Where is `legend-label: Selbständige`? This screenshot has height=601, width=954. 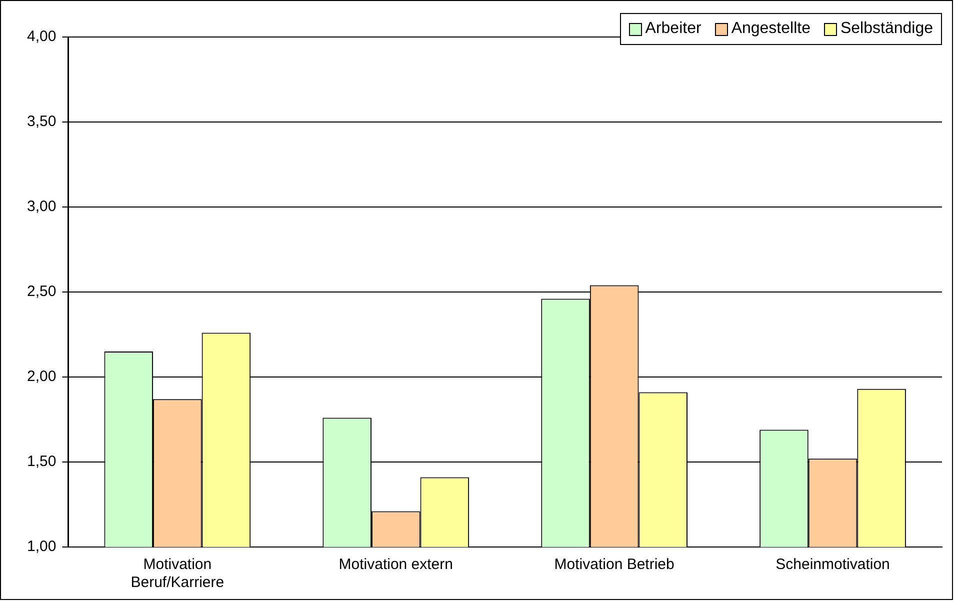
legend-label: Selbständige is located at coordinates (886, 29).